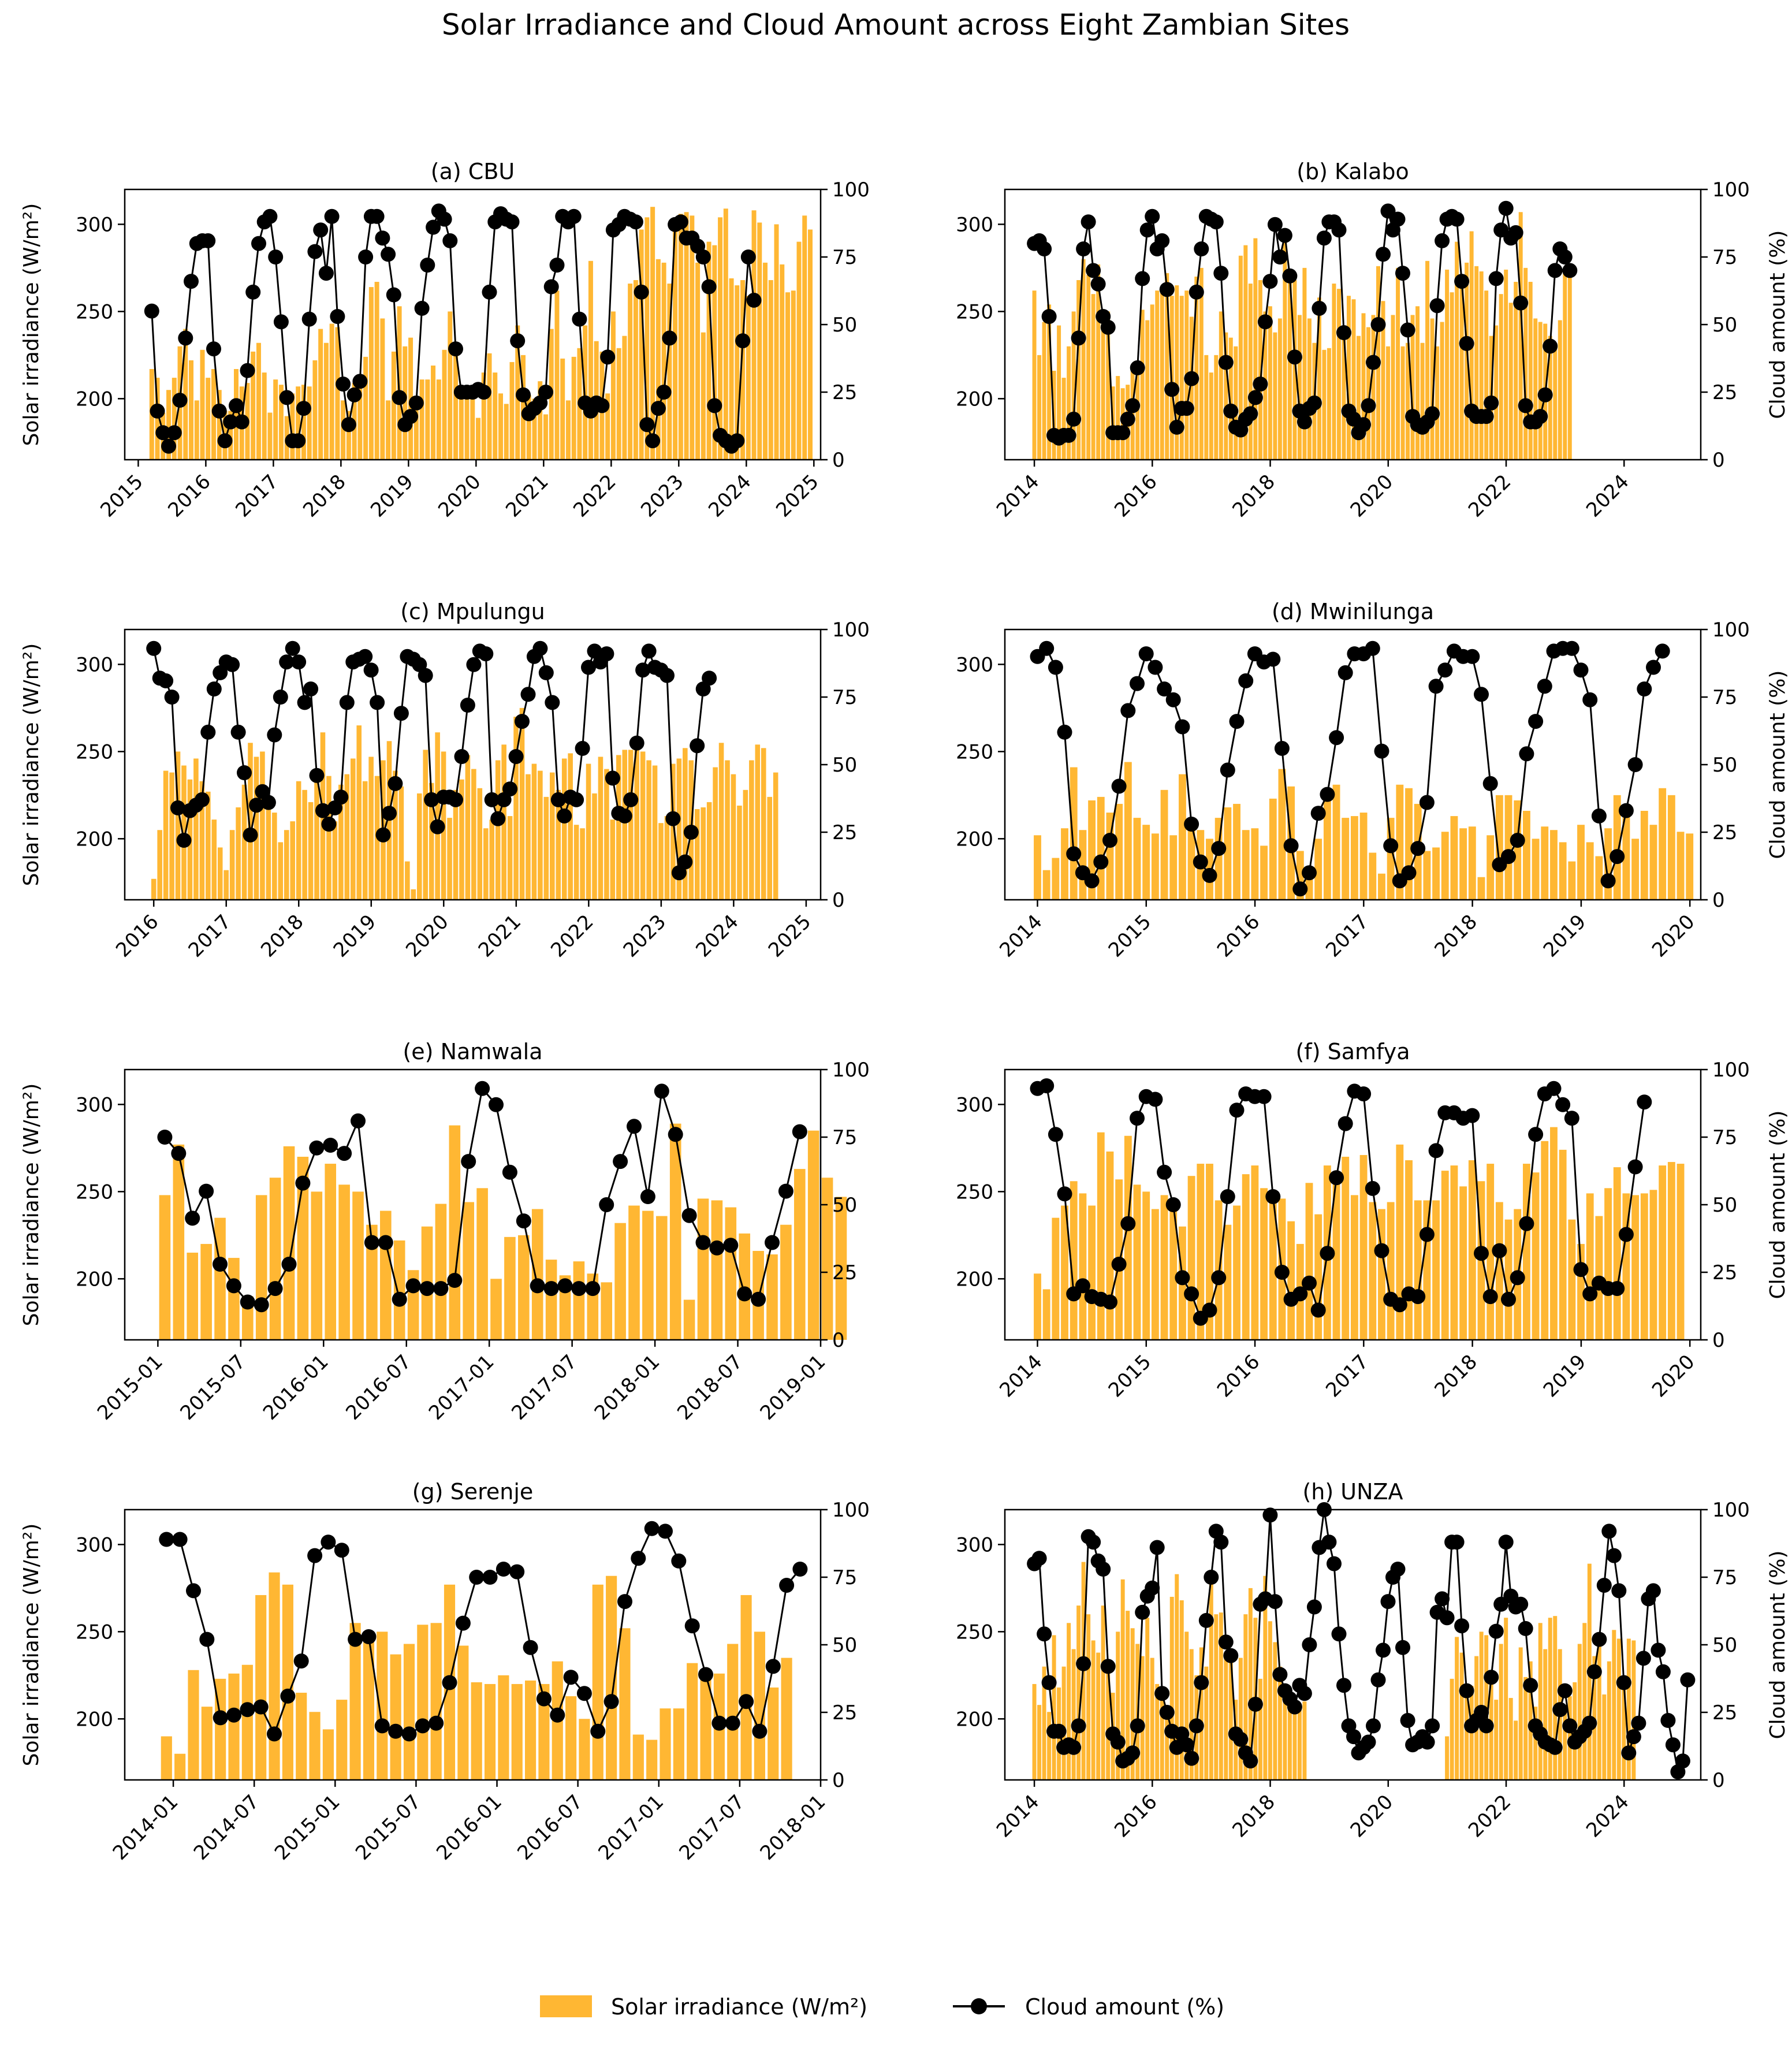 The height and width of the screenshot is (2045, 1792). I want to click on panel-title: (b) Kalabo, so click(1353, 171).